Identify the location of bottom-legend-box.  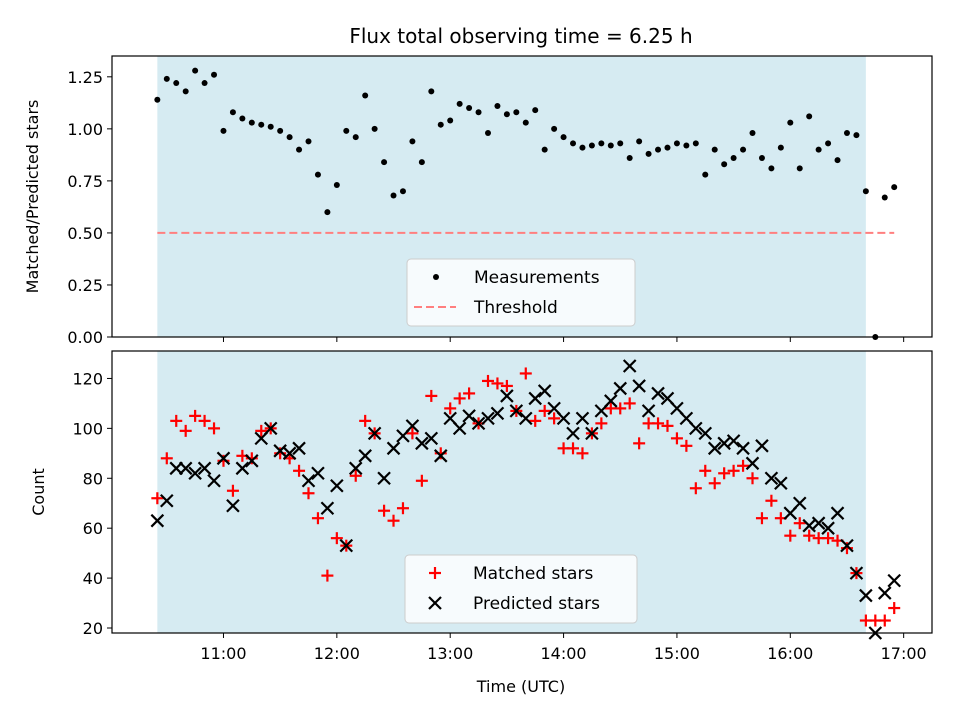
(521, 589).